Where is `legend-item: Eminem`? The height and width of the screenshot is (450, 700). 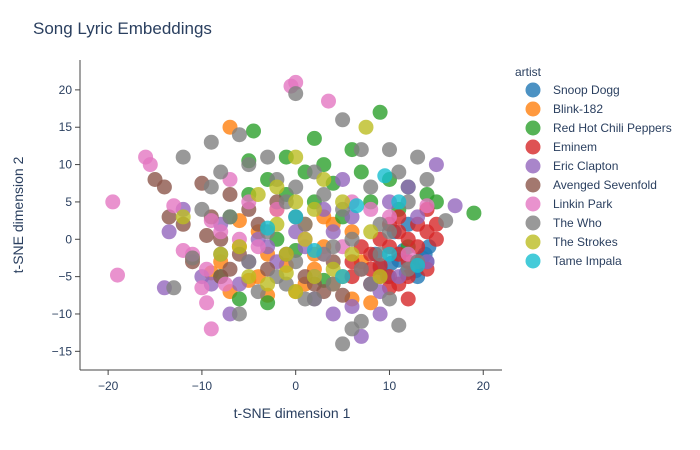
legend-item: Eminem is located at coordinates (561, 147).